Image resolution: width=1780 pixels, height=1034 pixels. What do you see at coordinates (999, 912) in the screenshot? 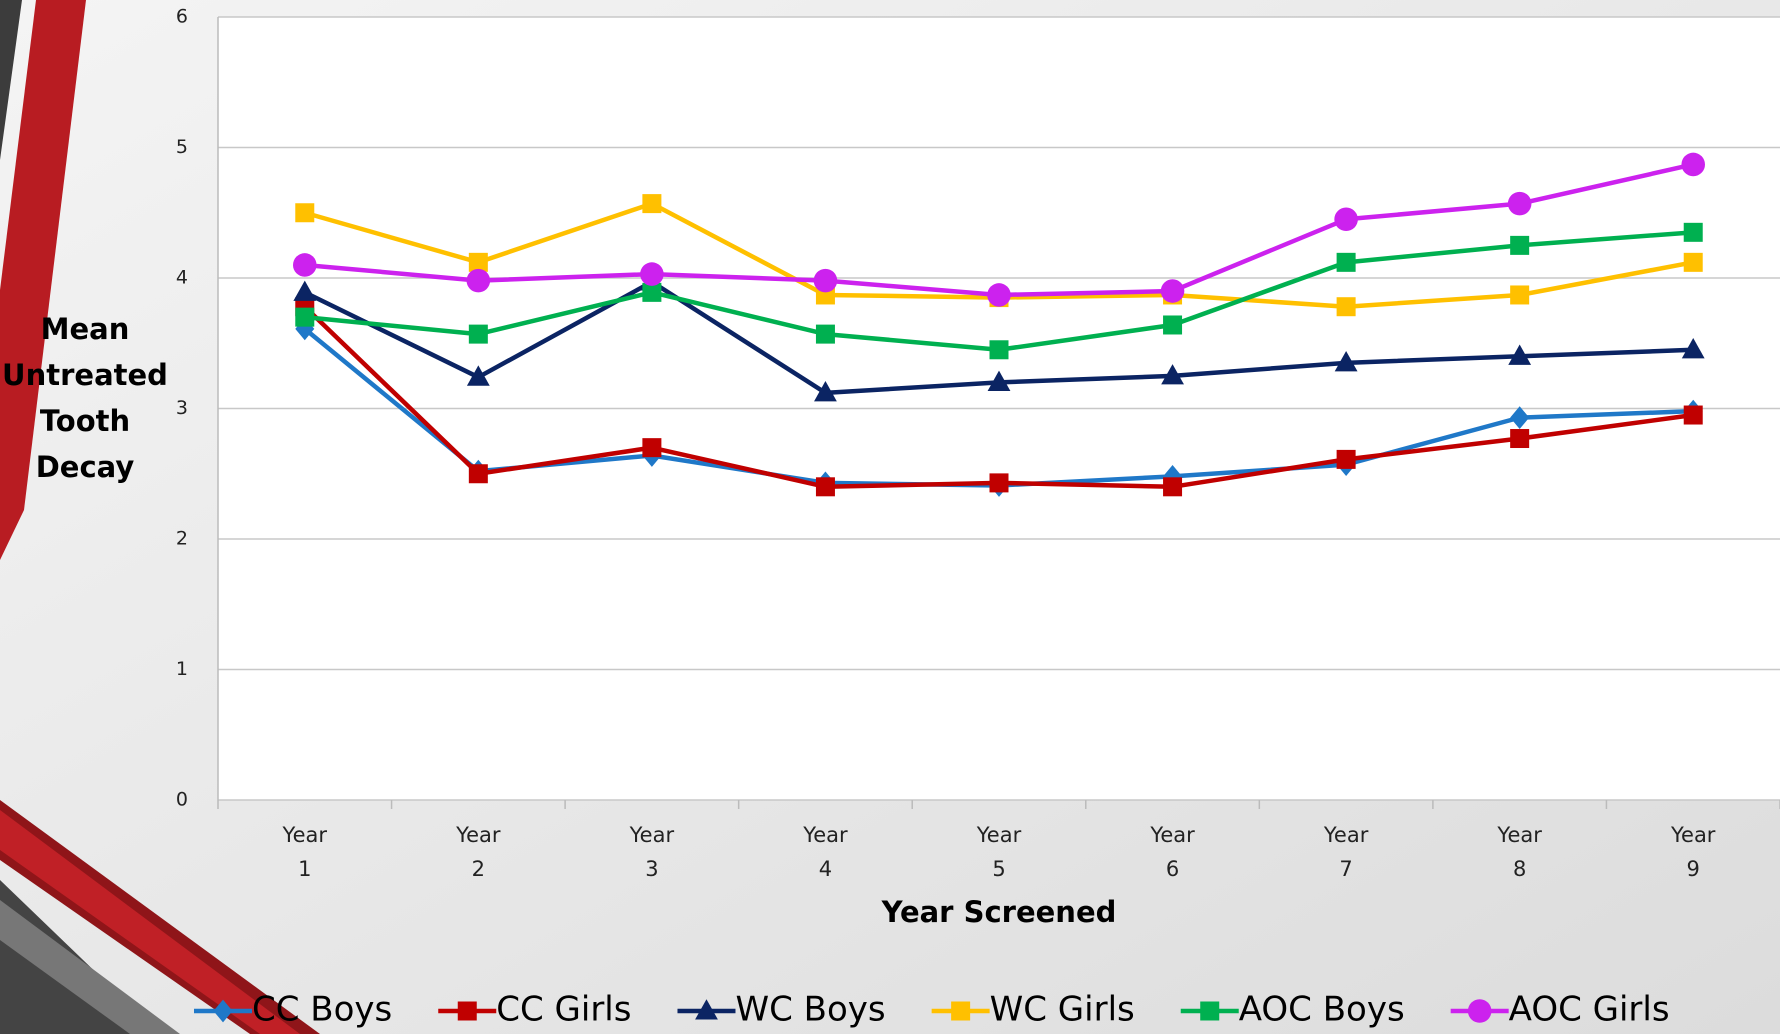
I see `x-axis-title: Year Screened` at bounding box center [999, 912].